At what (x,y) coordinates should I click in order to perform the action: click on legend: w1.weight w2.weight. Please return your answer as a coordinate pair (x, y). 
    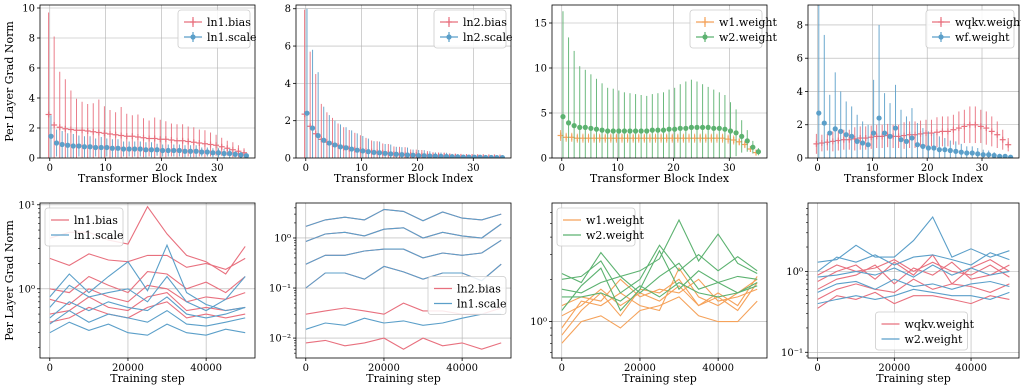
    Looking at the image, I should click on (600, 227).